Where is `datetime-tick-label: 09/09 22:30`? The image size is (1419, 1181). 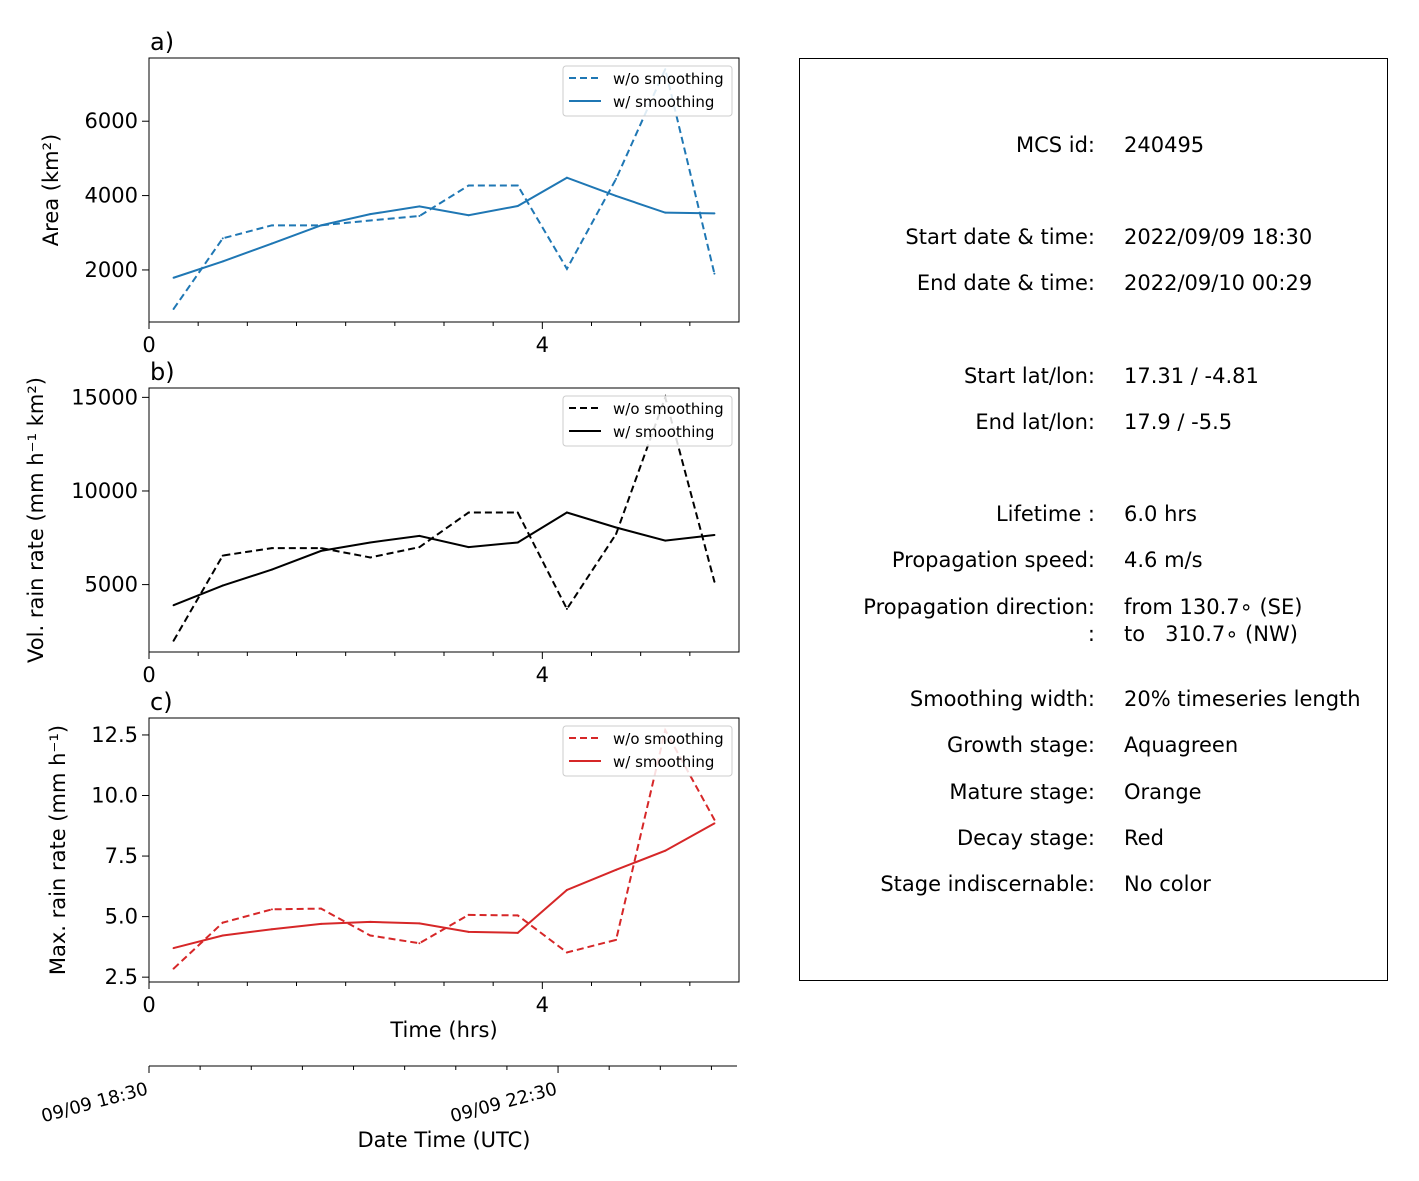 datetime-tick-label: 09/09 22:30 is located at coordinates (503, 1103).